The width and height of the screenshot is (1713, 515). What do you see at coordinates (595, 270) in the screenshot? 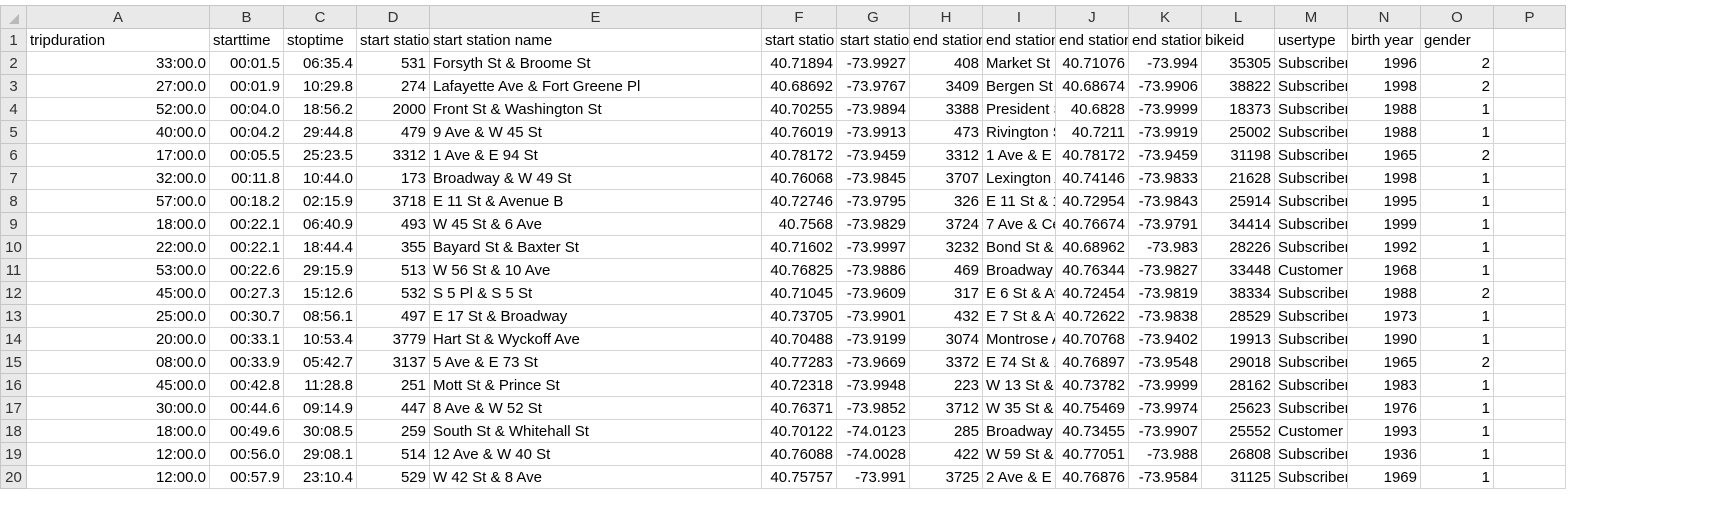
I see `cell-e: W 56 St & 10 Ave` at bounding box center [595, 270].